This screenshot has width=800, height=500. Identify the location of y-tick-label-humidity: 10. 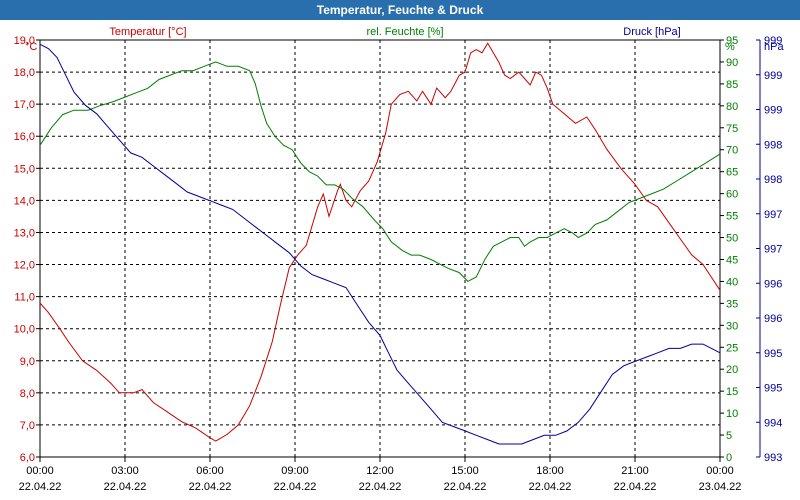
(732, 414).